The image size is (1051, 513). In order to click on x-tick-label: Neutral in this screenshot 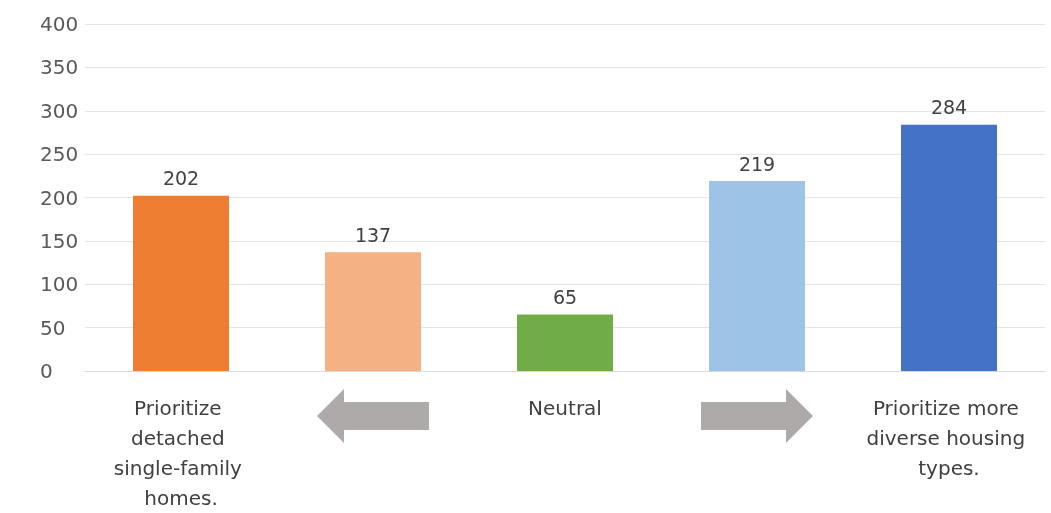, I will do `click(565, 408)`.